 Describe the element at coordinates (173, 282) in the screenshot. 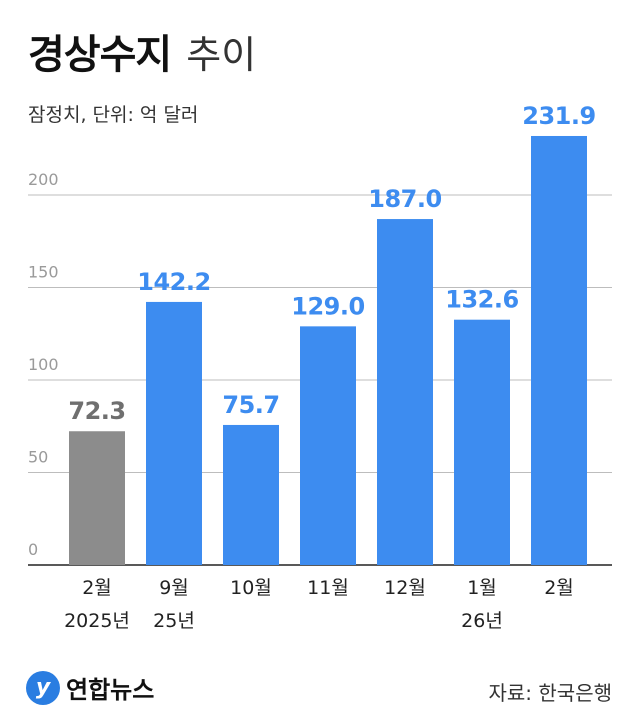

I see `data-label: 142.2` at that location.